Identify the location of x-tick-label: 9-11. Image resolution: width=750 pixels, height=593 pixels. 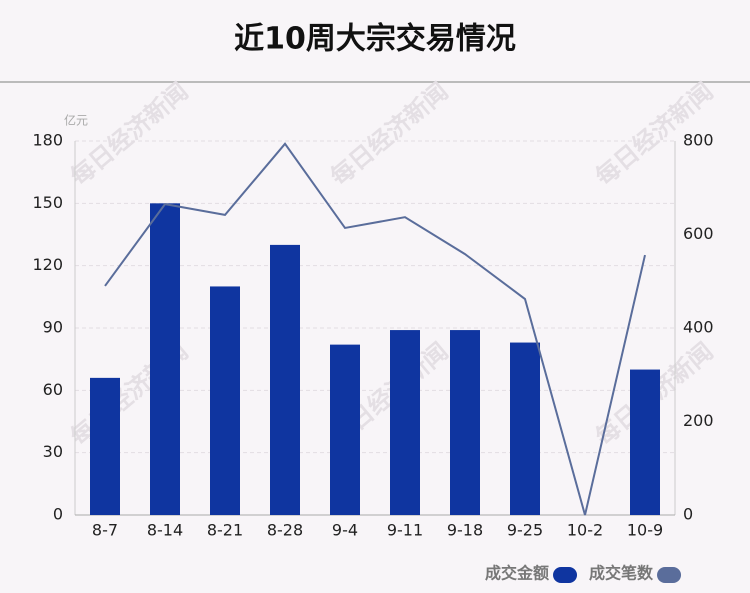
(405, 530).